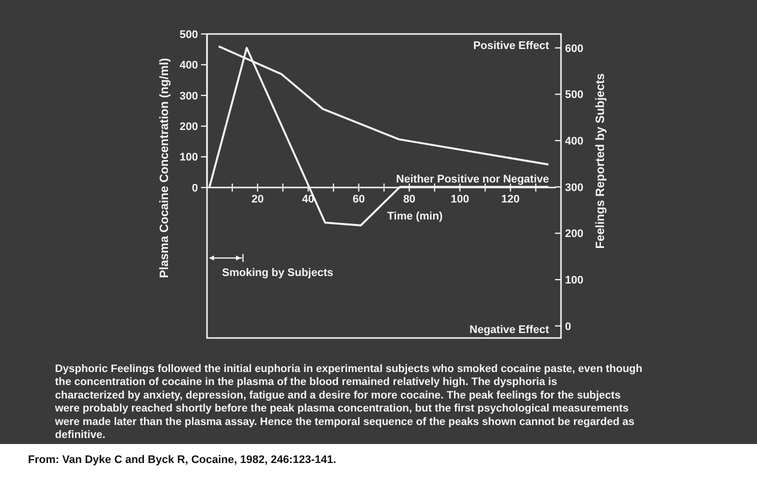 This screenshot has width=757, height=486. Describe the element at coordinates (409, 200) in the screenshot. I see `x-tick-label: 80` at that location.